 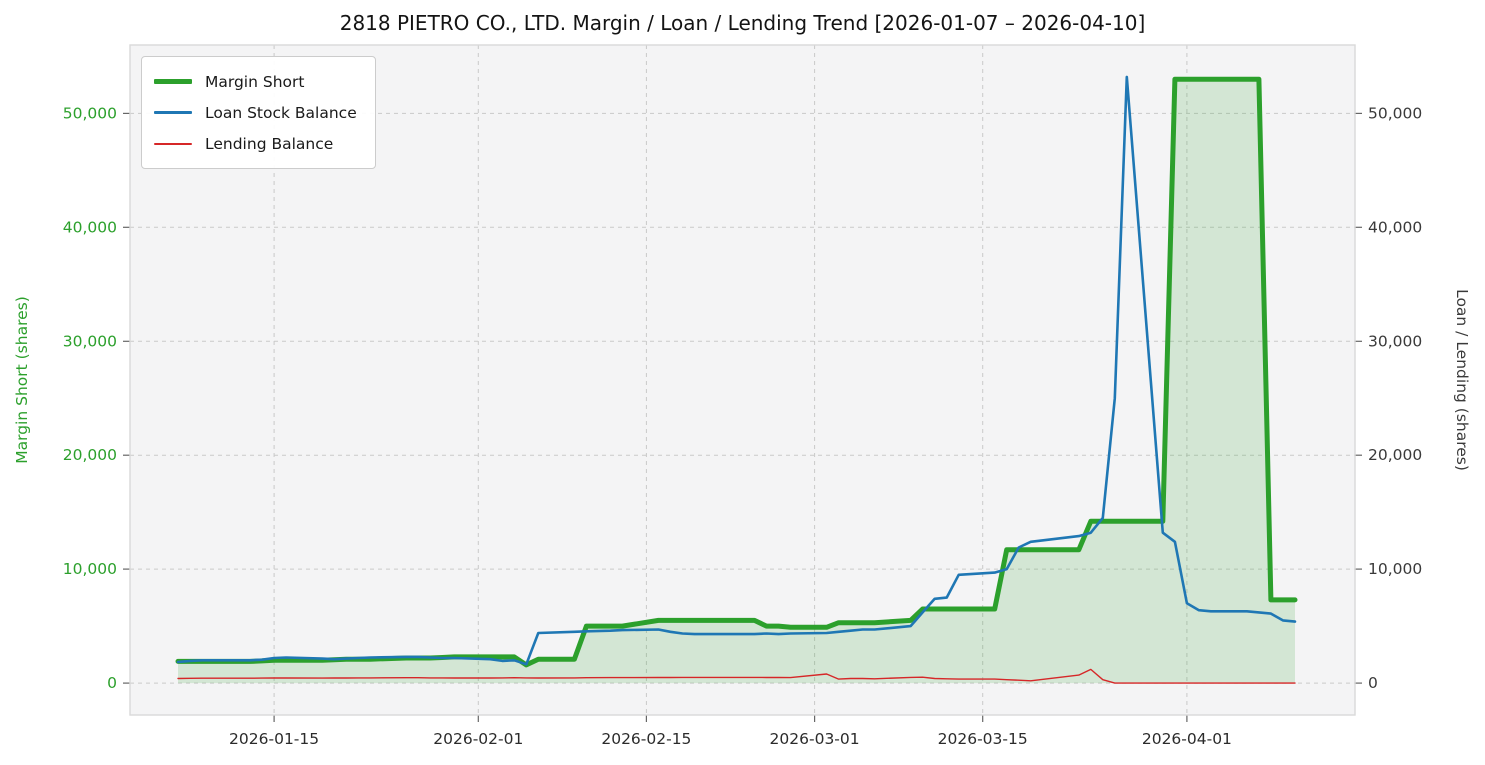 I want to click on legend-item-margin-short: Margin Short, so click(x=255, y=81).